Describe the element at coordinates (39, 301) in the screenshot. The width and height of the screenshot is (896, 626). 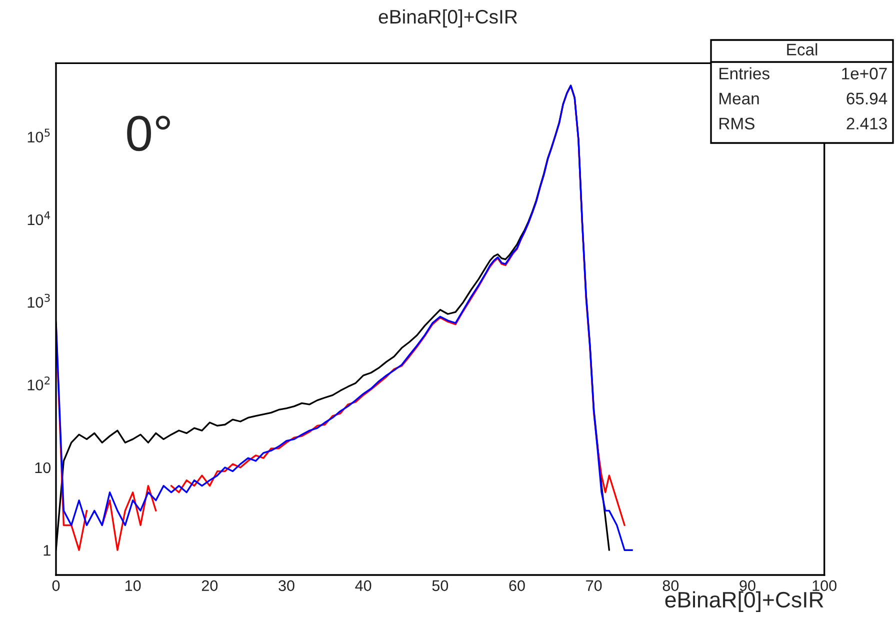
I see `y-tick-label: 10$^{3}$` at that location.